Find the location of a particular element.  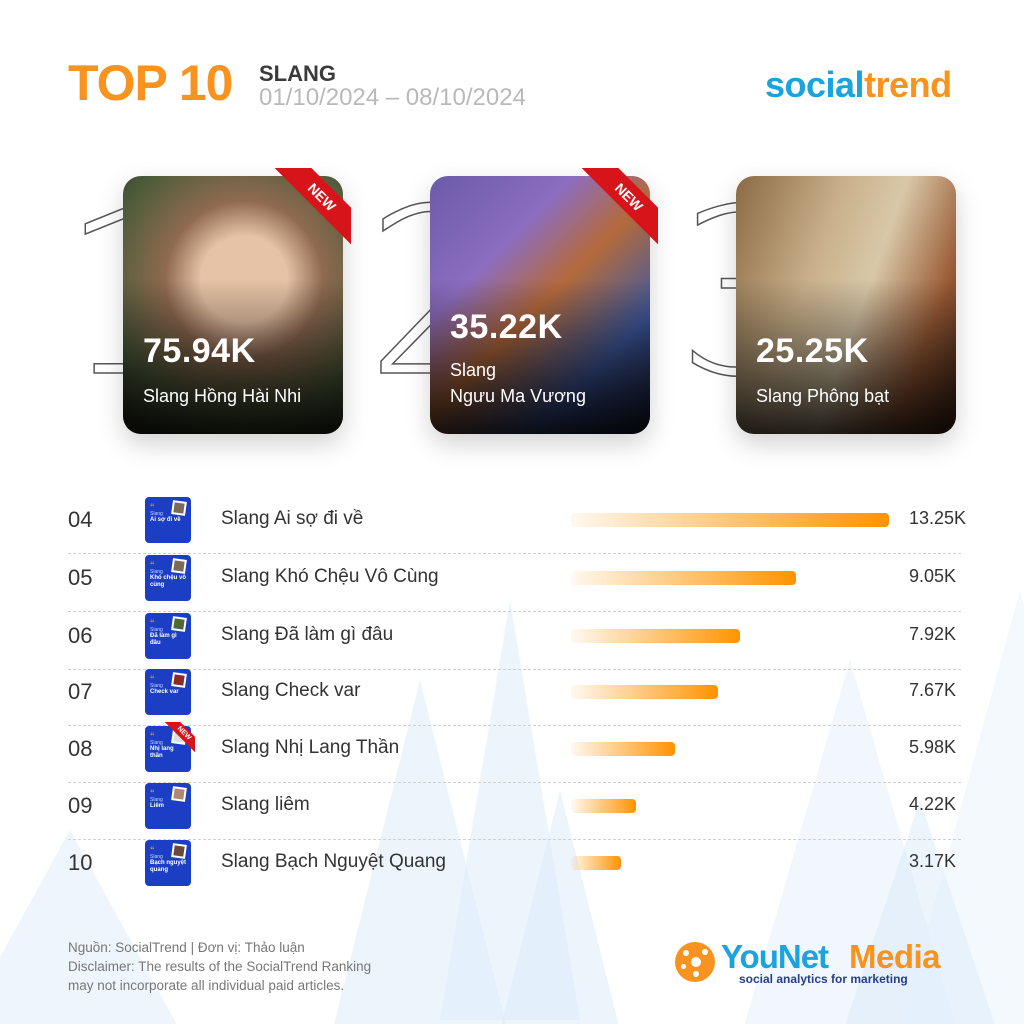

rank-number: 05 is located at coordinates (80, 577).